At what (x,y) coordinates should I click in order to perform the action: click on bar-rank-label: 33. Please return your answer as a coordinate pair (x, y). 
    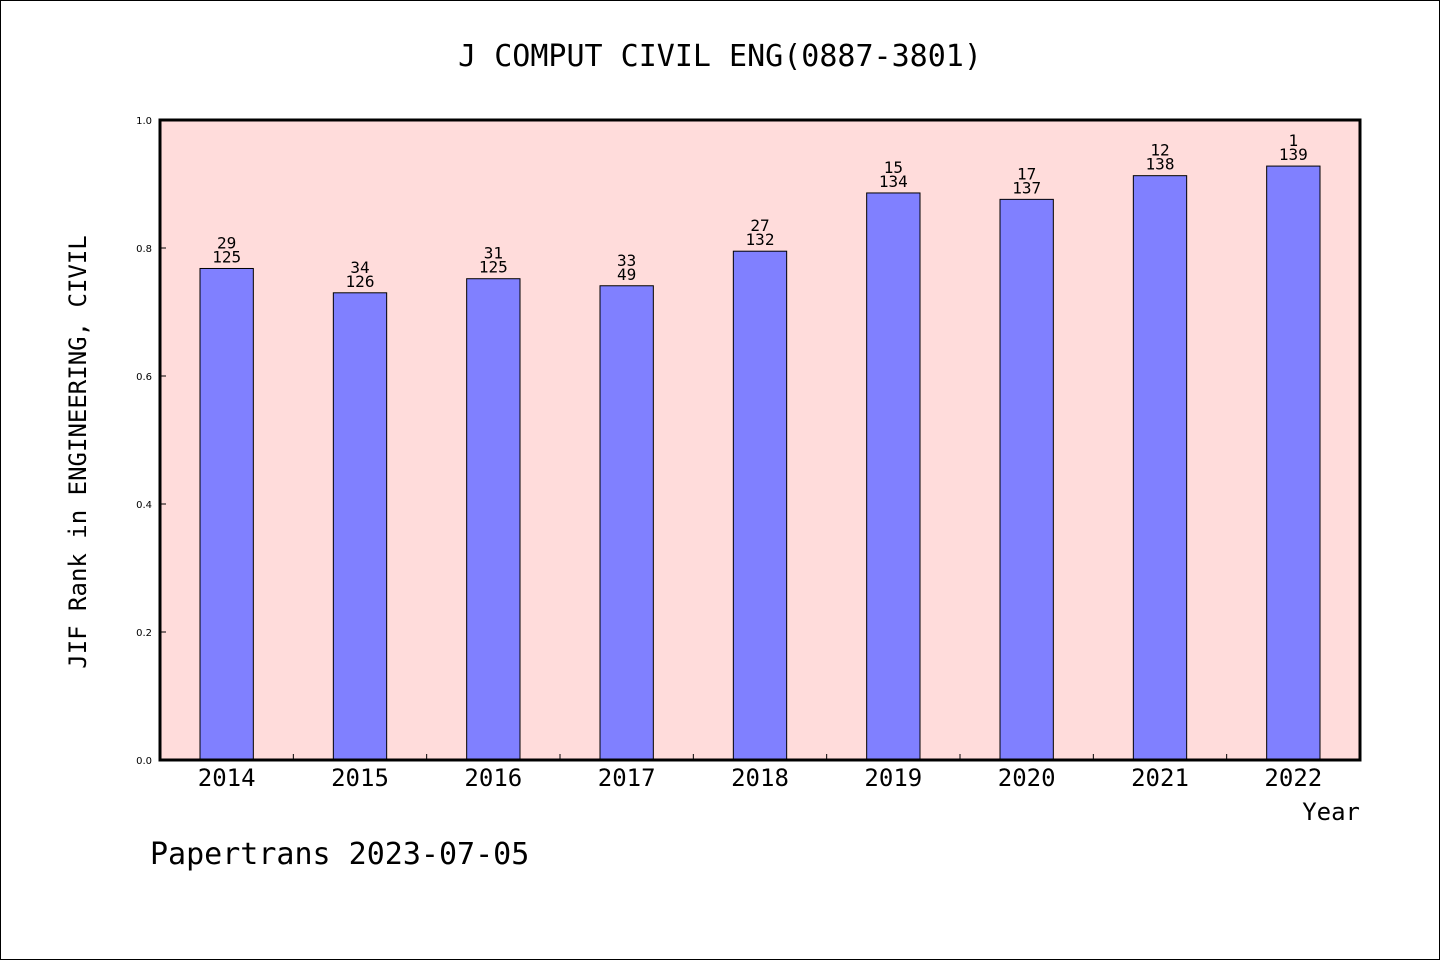
    Looking at the image, I should click on (626, 260).